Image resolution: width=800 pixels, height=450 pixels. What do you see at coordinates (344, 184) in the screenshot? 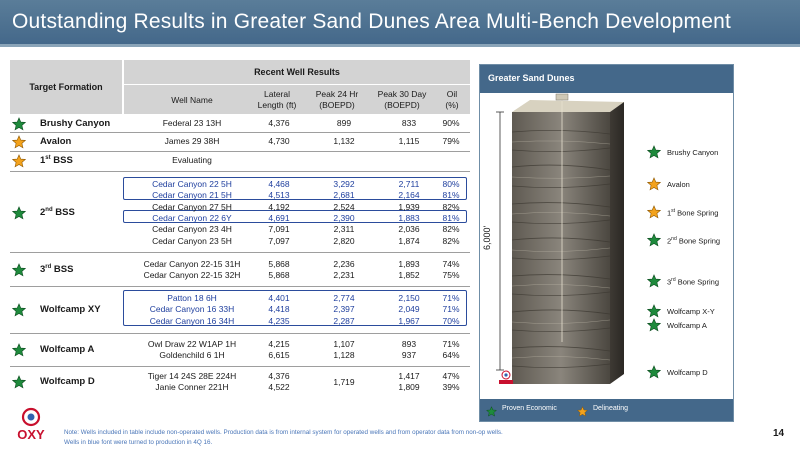
I see `peak-24hr-cell: 3,292` at bounding box center [344, 184].